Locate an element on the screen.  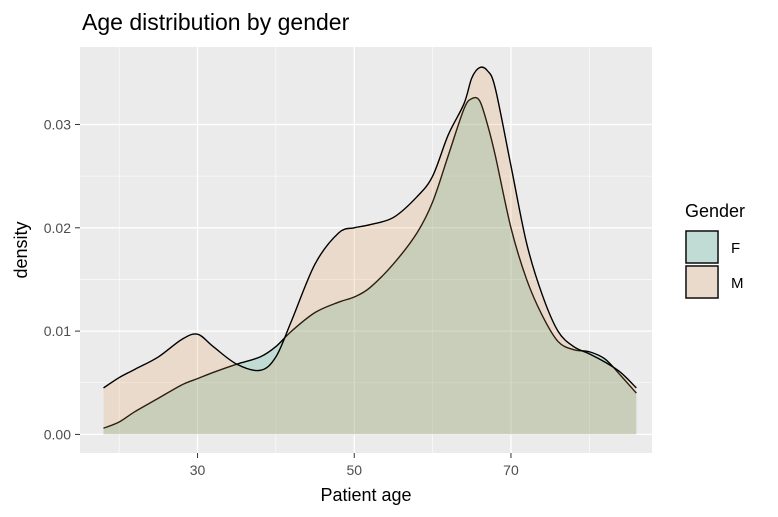
x-tick-label: 70 is located at coordinates (511, 470).